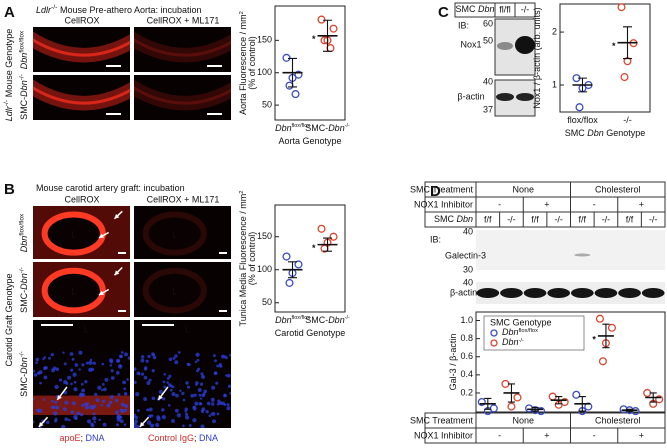  I want to click on text-part: apoE, so click(69, 438).